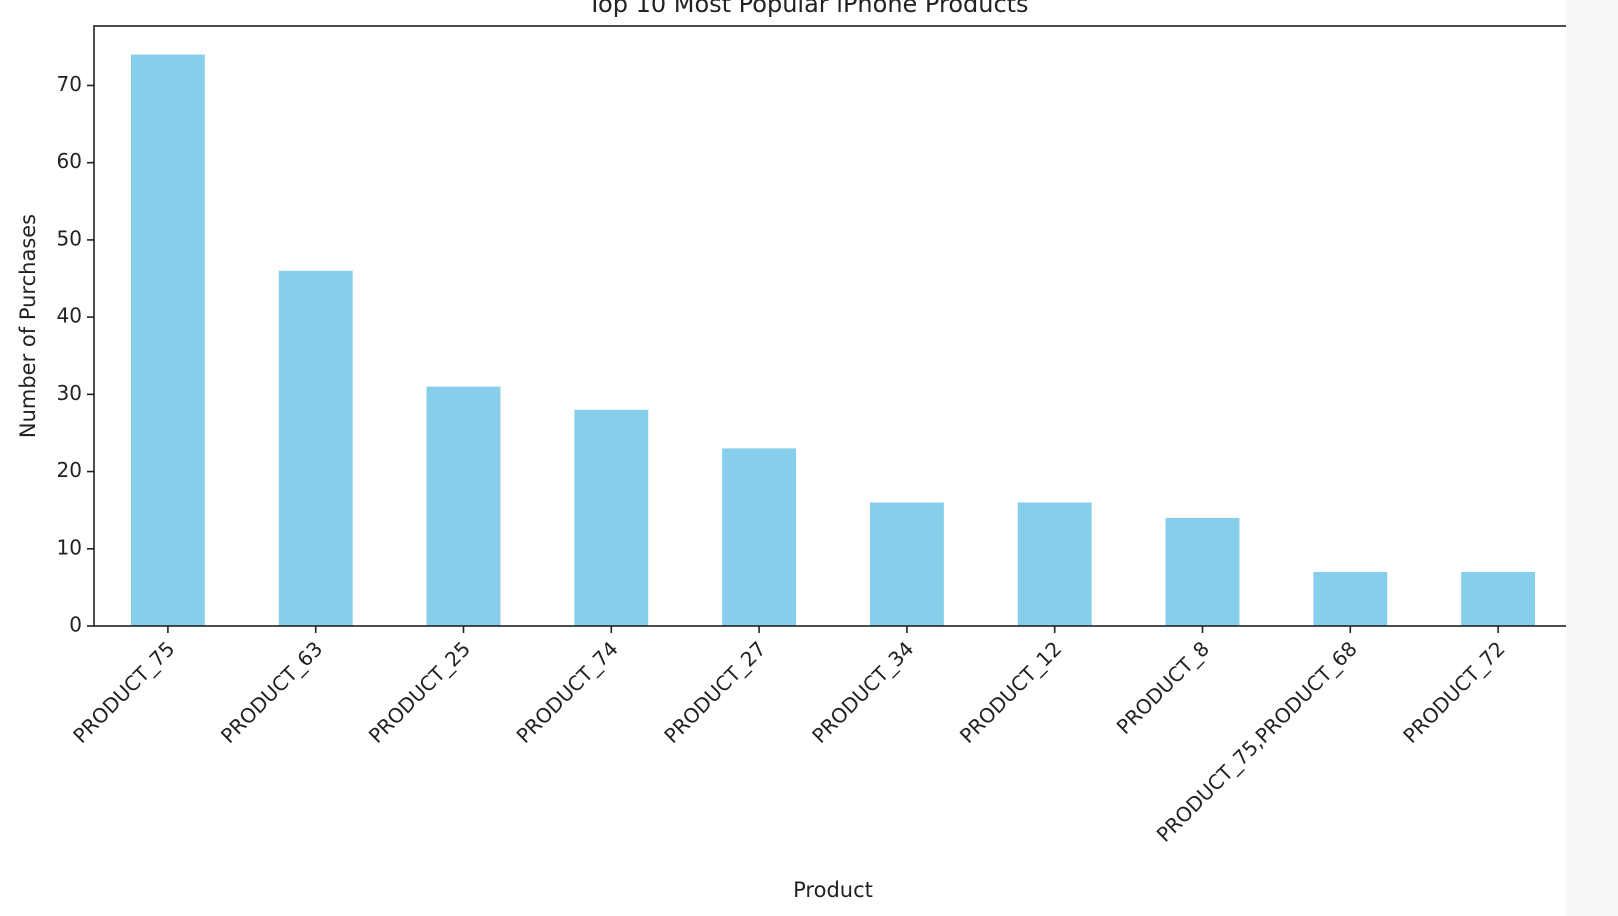 This screenshot has width=1618, height=916. What do you see at coordinates (69, 470) in the screenshot?
I see `y-tick-label: 20` at bounding box center [69, 470].